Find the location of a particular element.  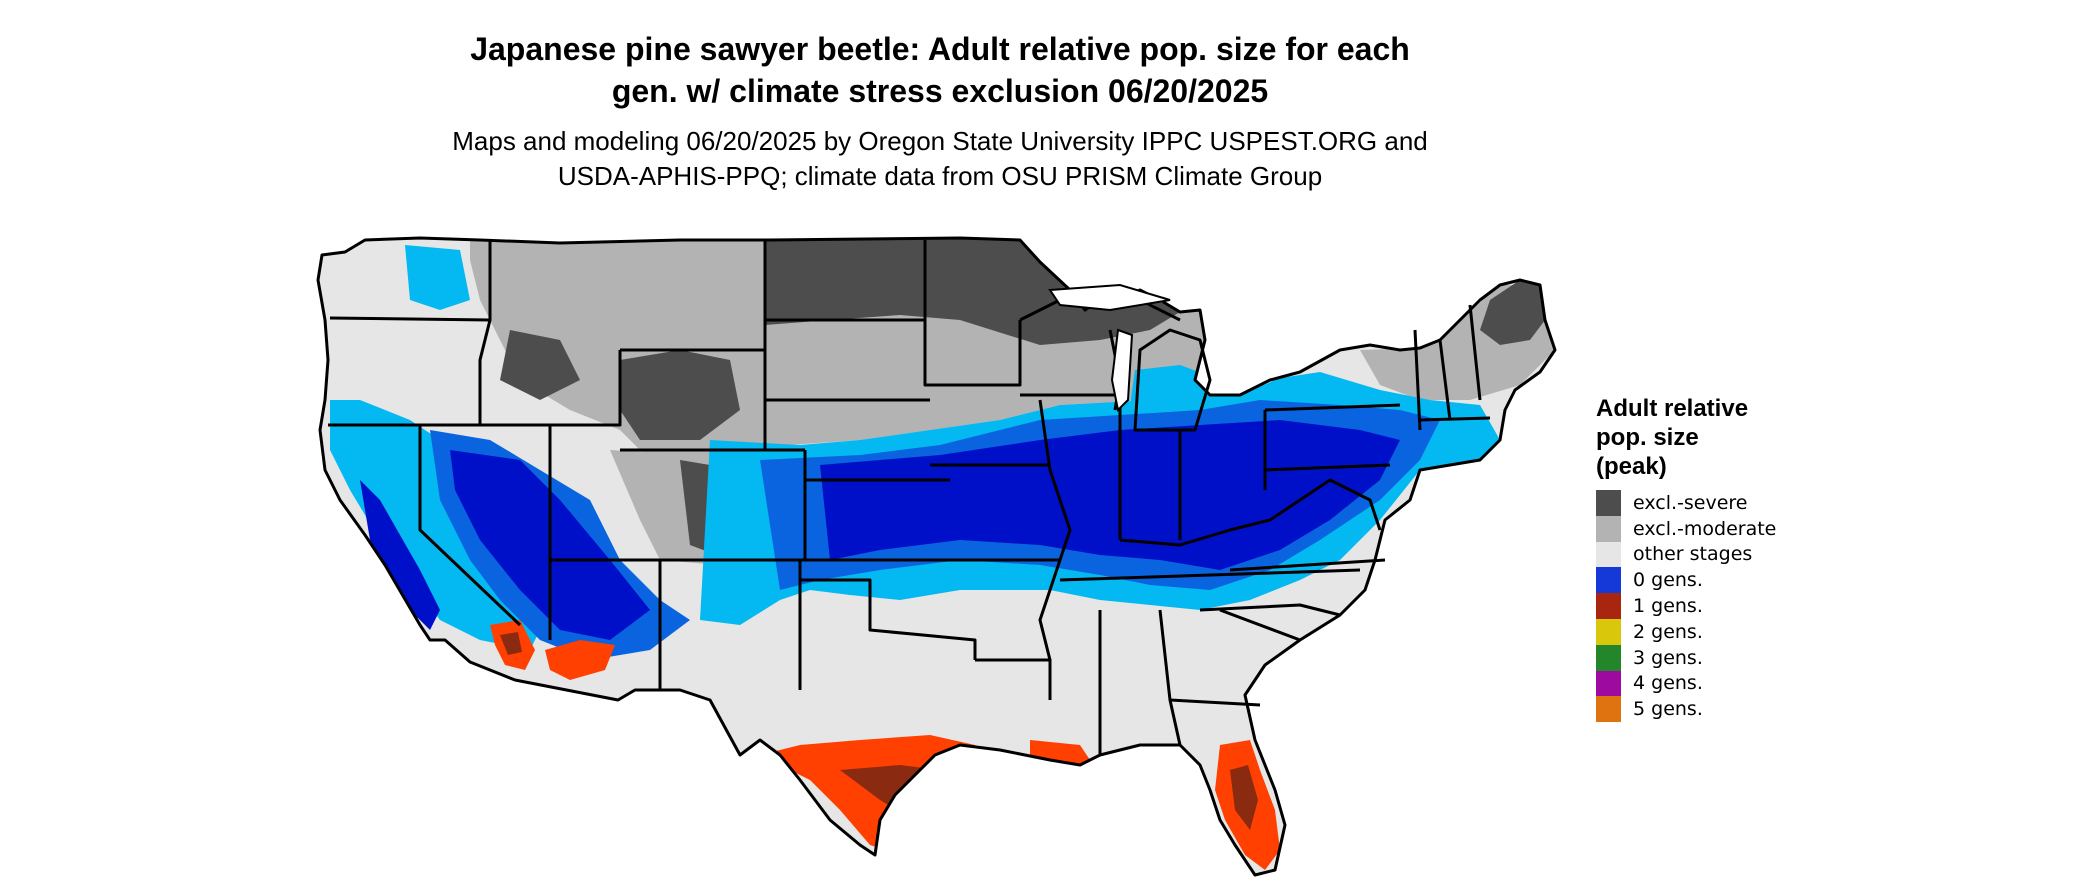

border-ky-tn is located at coordinates (1210, 575).